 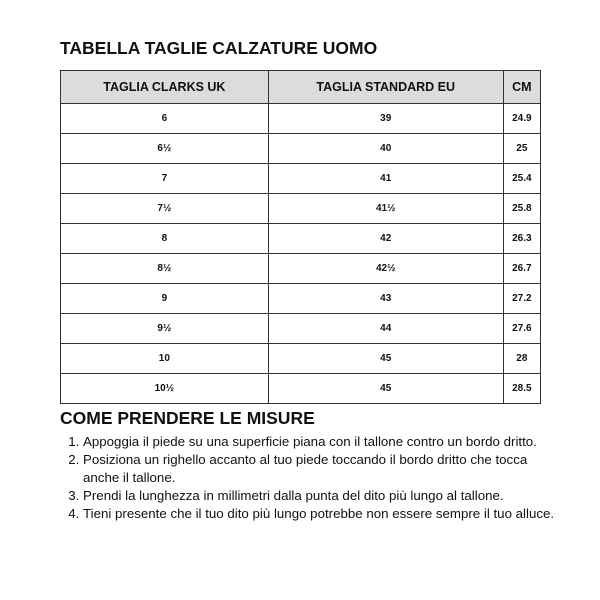 I want to click on cell-uk-size: 7, so click(x=164, y=178).